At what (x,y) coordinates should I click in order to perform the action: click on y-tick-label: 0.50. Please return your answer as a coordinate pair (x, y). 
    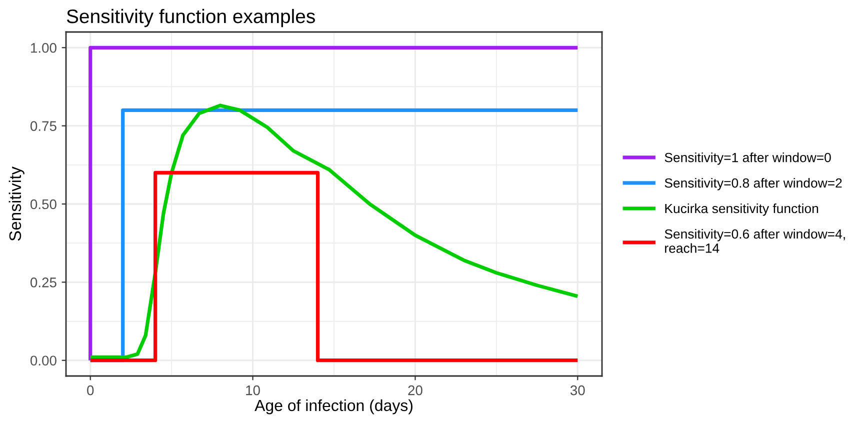
    Looking at the image, I should click on (43, 204).